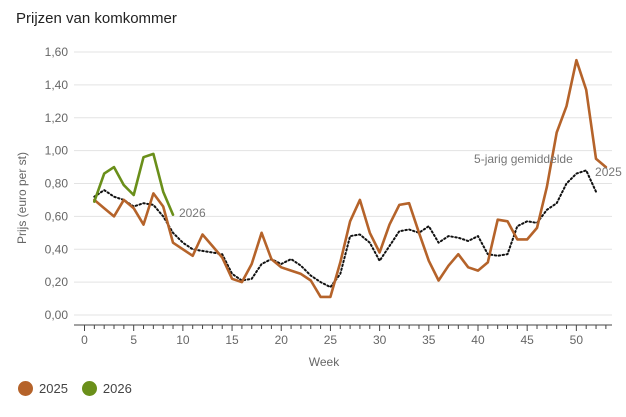 The height and width of the screenshot is (417, 626). I want to click on x-tick-label: 25, so click(331, 340).